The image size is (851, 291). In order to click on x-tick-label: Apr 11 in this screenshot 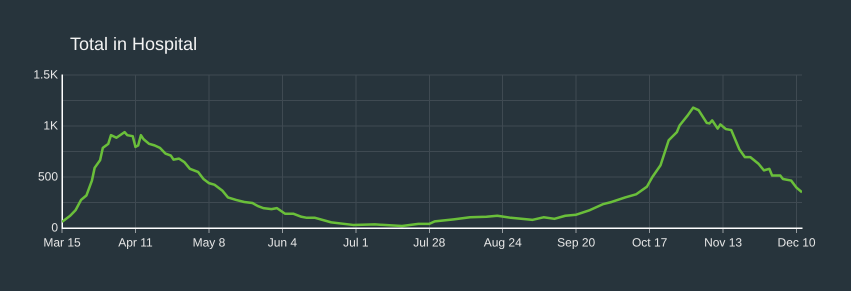, I will do `click(136, 243)`.